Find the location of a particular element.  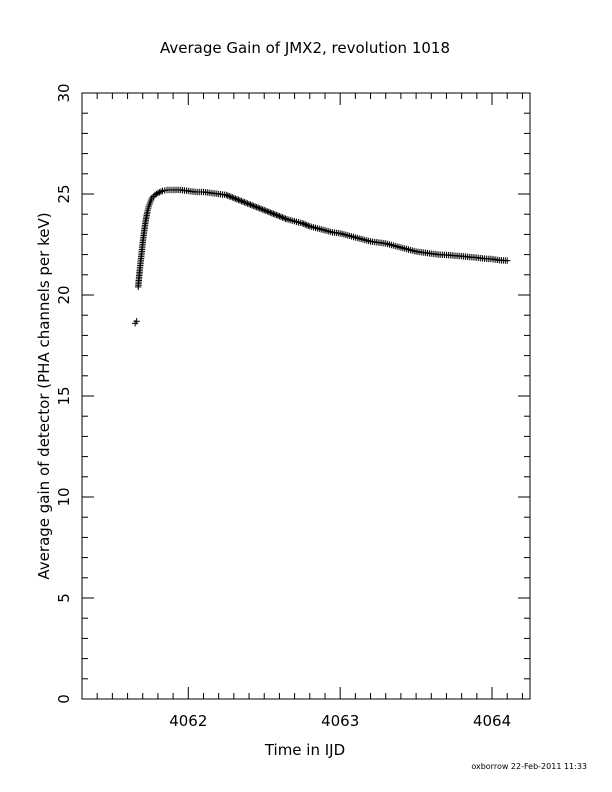

x-tick-label: 4062 is located at coordinates (188, 721).